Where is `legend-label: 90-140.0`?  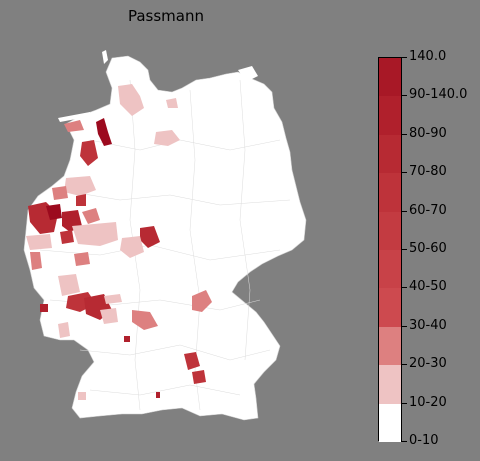 legend-label: 90-140.0 is located at coordinates (438, 95).